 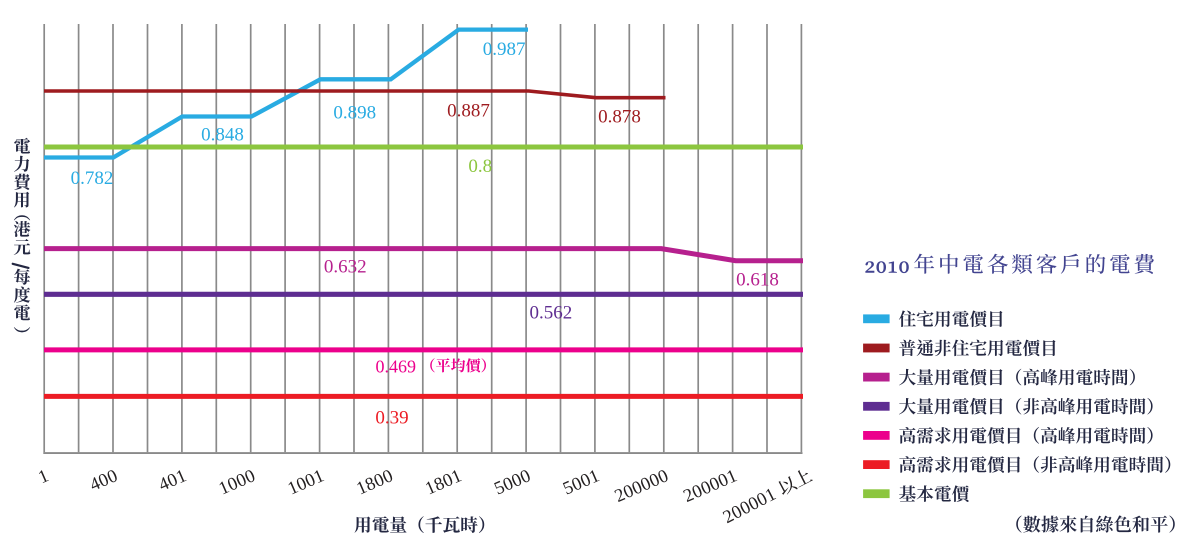 What do you see at coordinates (619, 116) in the screenshot?
I see `svg-text: 0.878` at bounding box center [619, 116].